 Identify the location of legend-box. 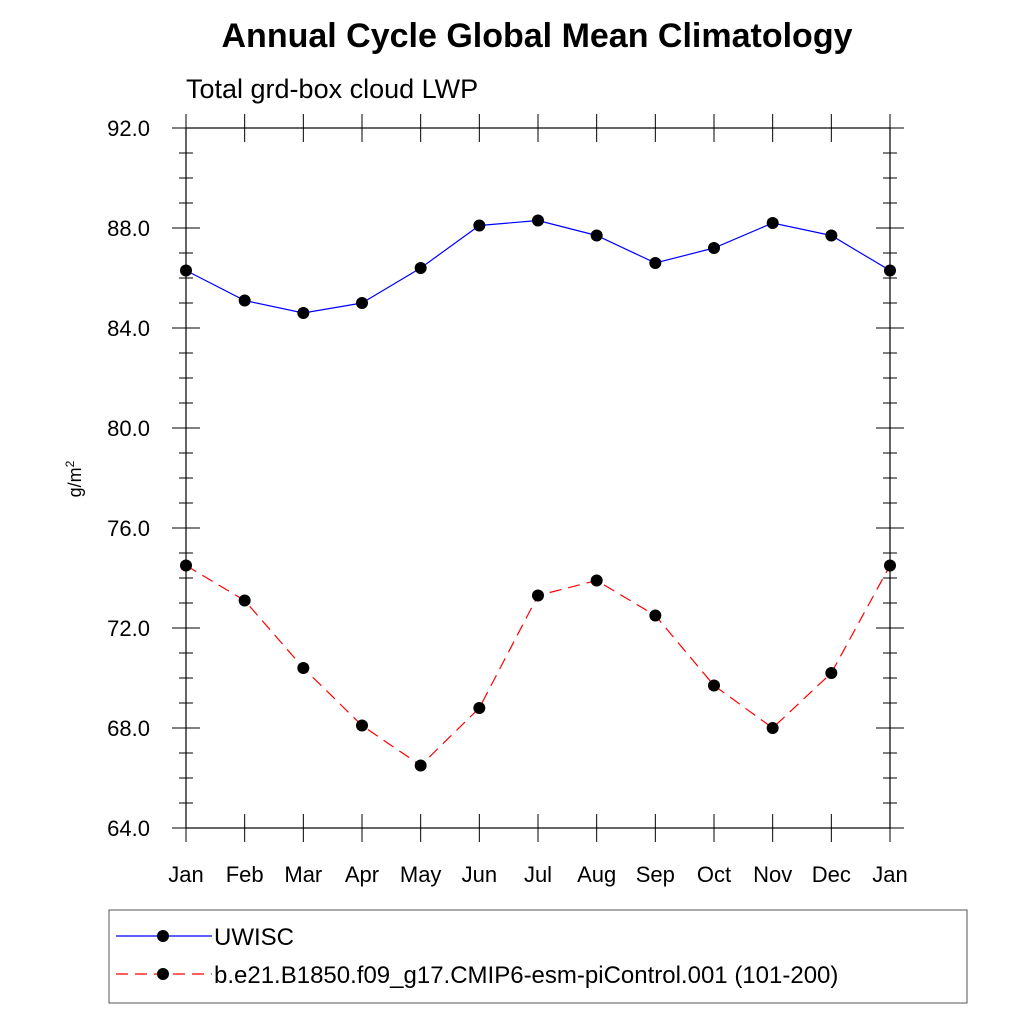
(538, 956).